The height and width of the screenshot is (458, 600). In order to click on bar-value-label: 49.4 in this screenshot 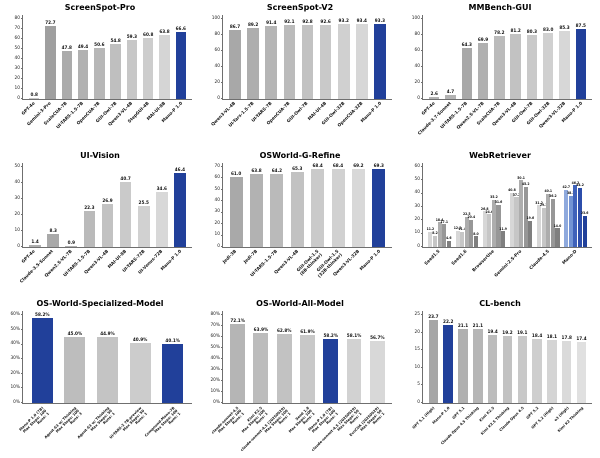, I will do `click(83, 46)`.